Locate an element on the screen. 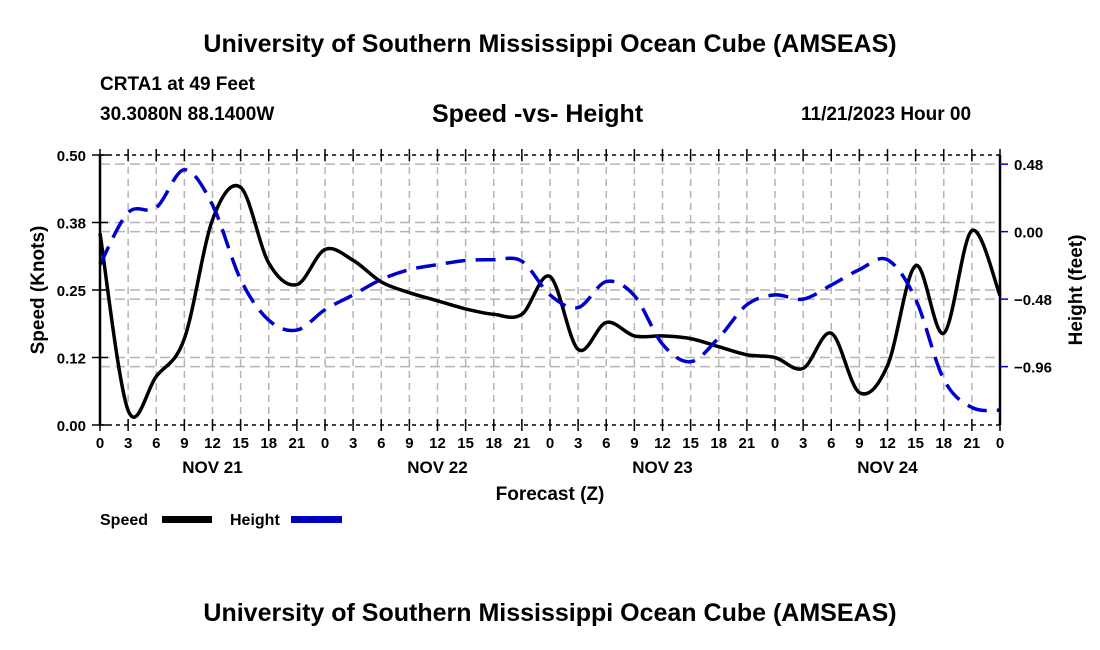 This screenshot has height=650, width=1100. legend-swatch-speed is located at coordinates (187, 519).